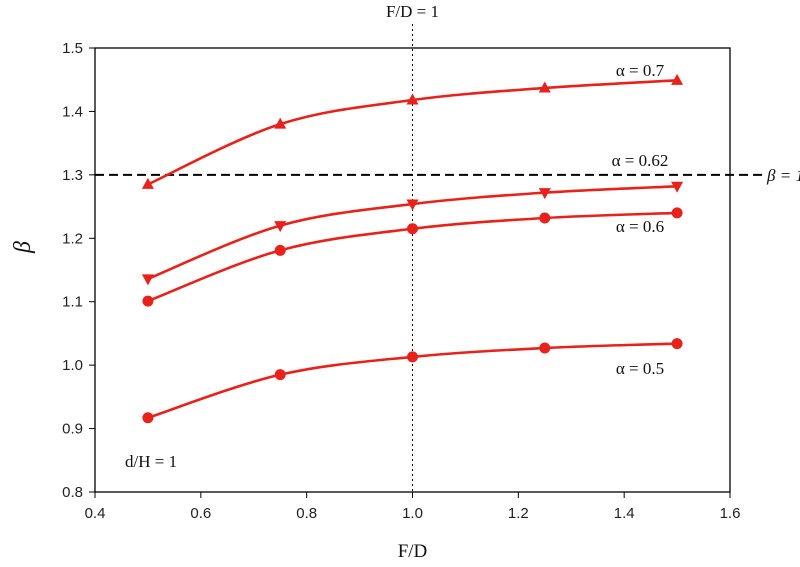 Image resolution: width=800 pixels, height=567 pixels. I want to click on x-tick-label: 1.0, so click(412, 513).